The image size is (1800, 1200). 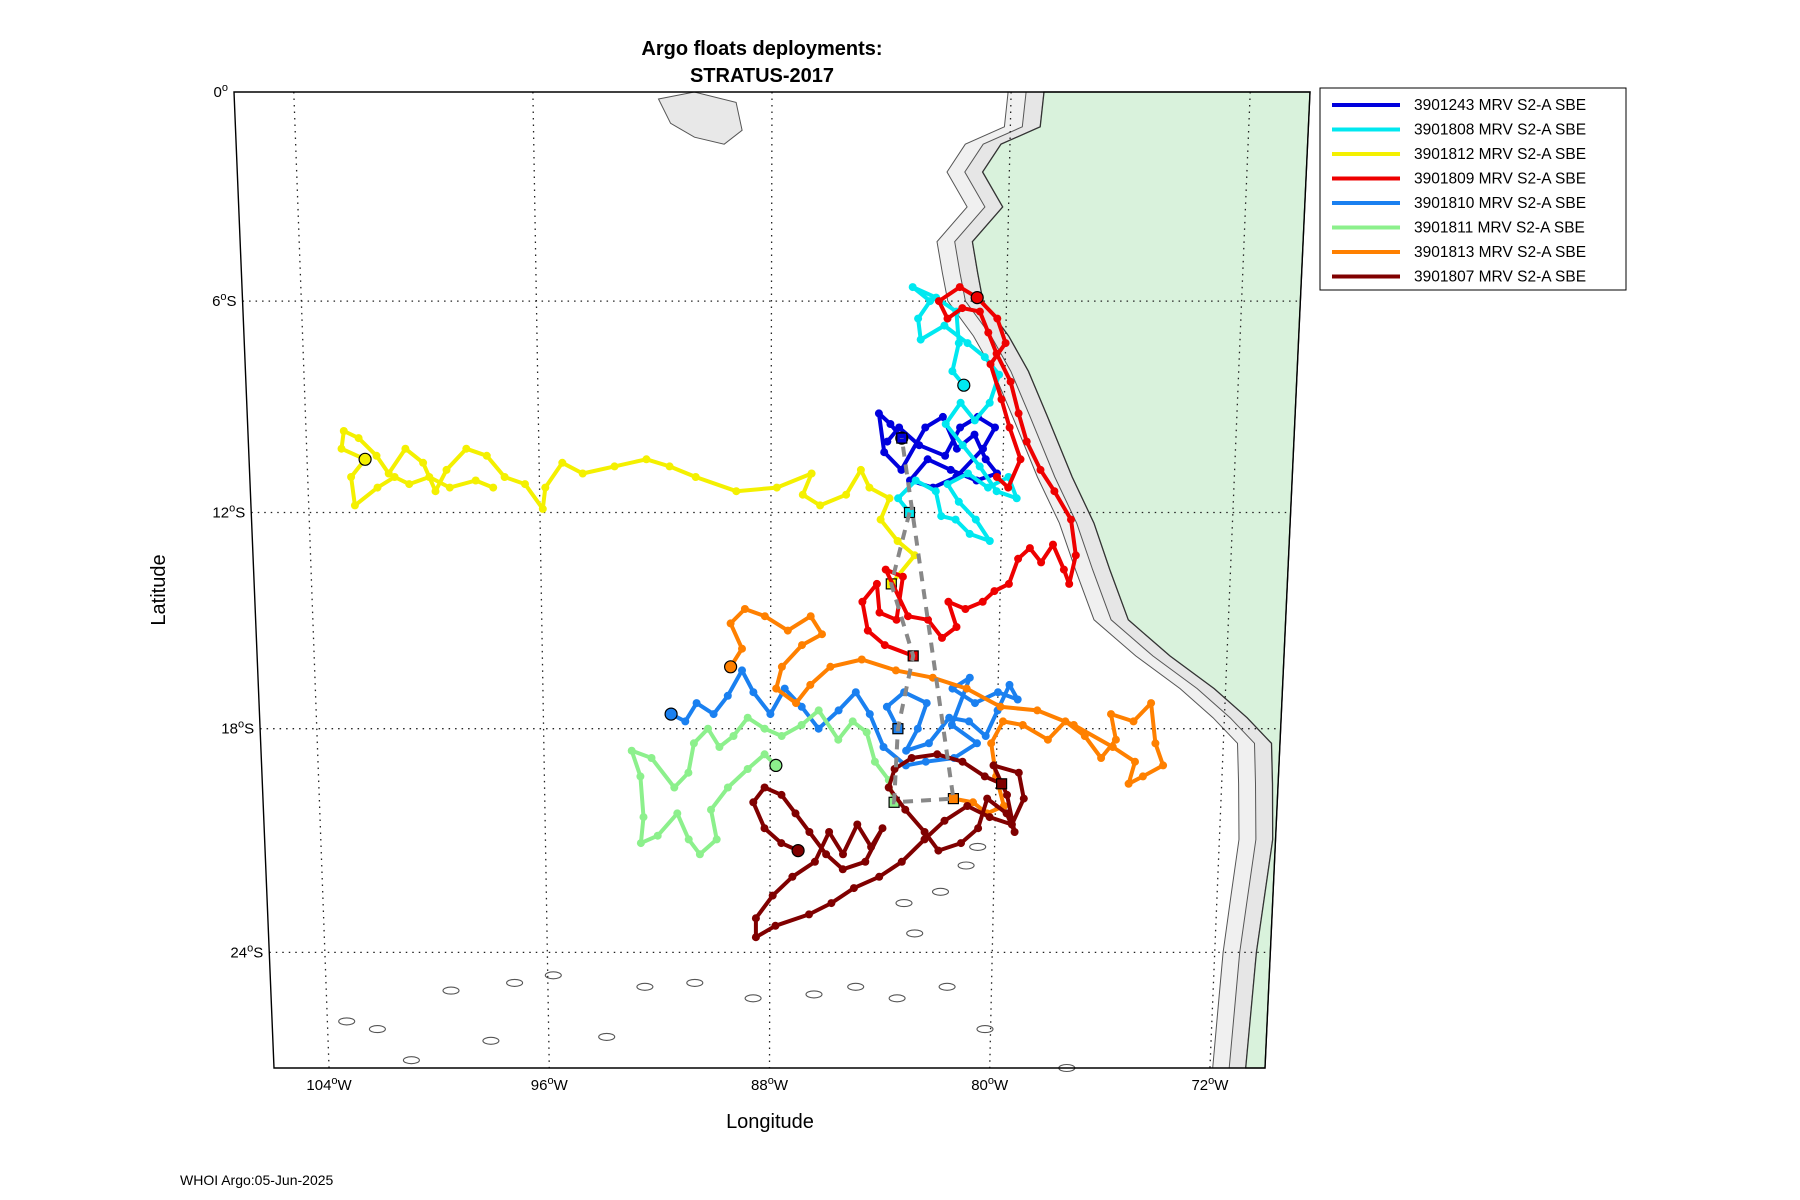 I want to click on latitude-tick-label: 0o, so click(x=221, y=91).